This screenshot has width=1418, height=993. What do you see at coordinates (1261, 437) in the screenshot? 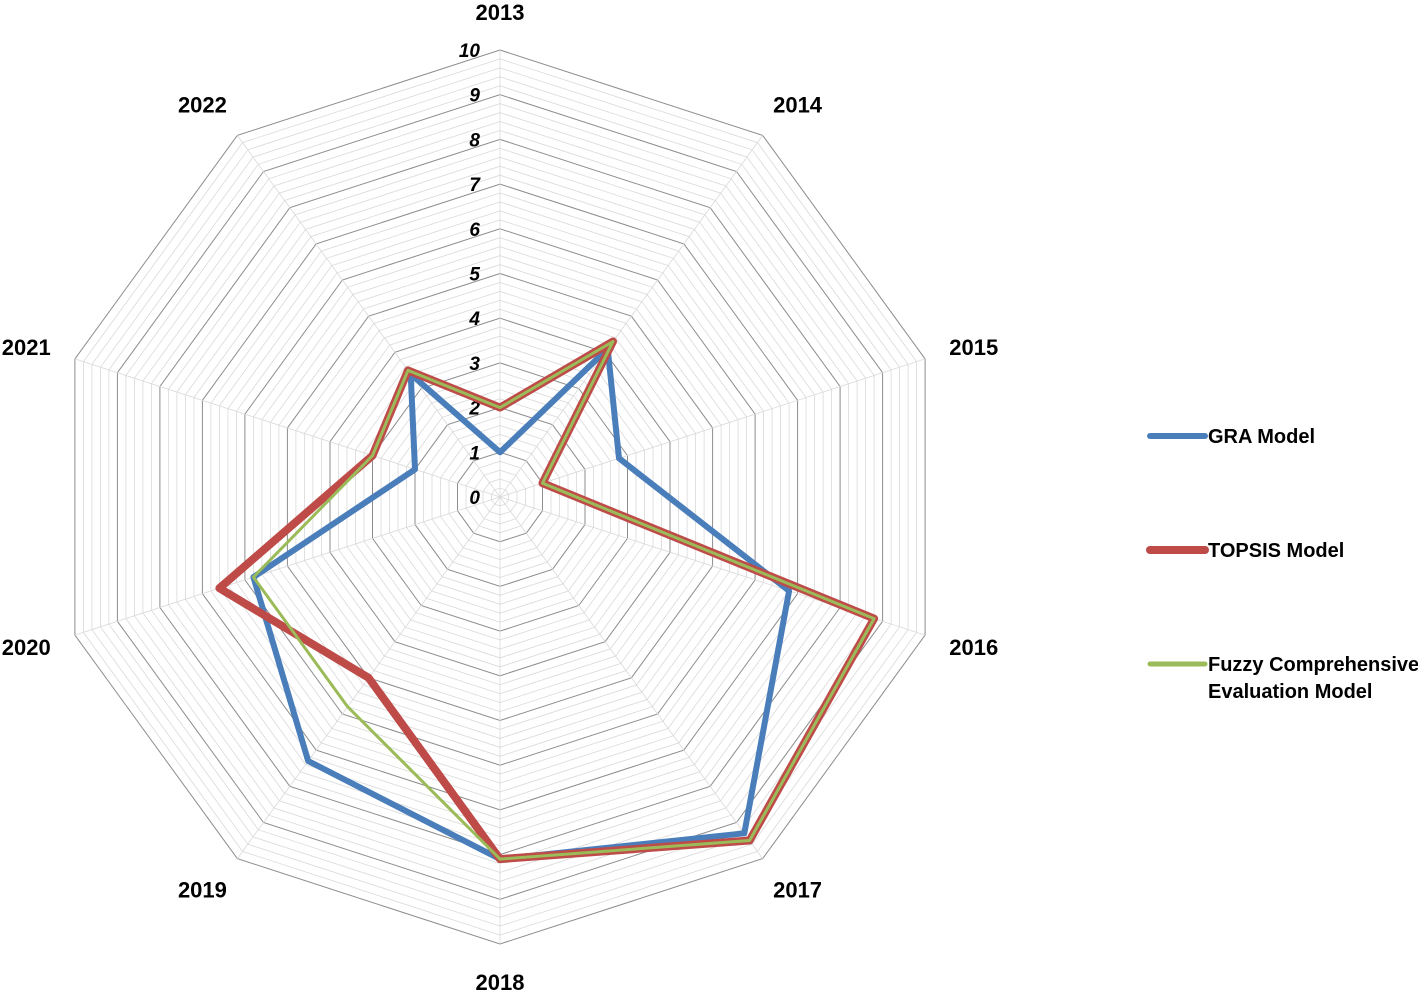
I see `legend-label: GRA Model` at bounding box center [1261, 437].